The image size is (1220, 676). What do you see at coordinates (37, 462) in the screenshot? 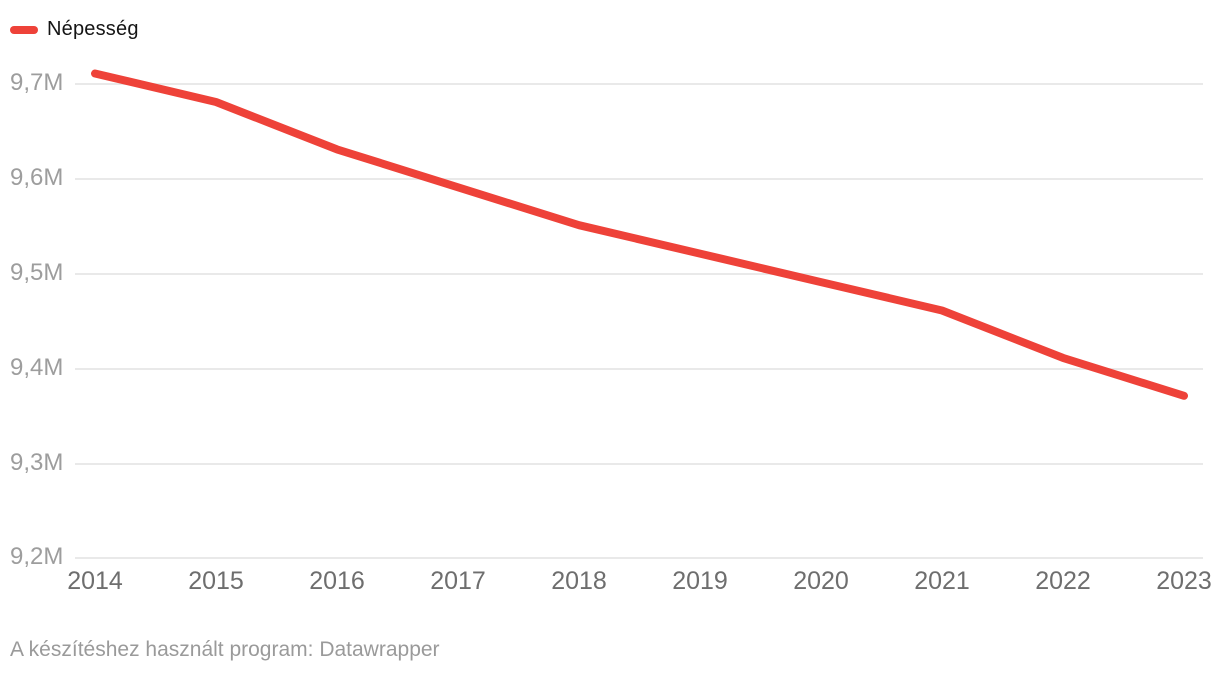
I see `y-axis-label: 9,3M` at bounding box center [37, 462].